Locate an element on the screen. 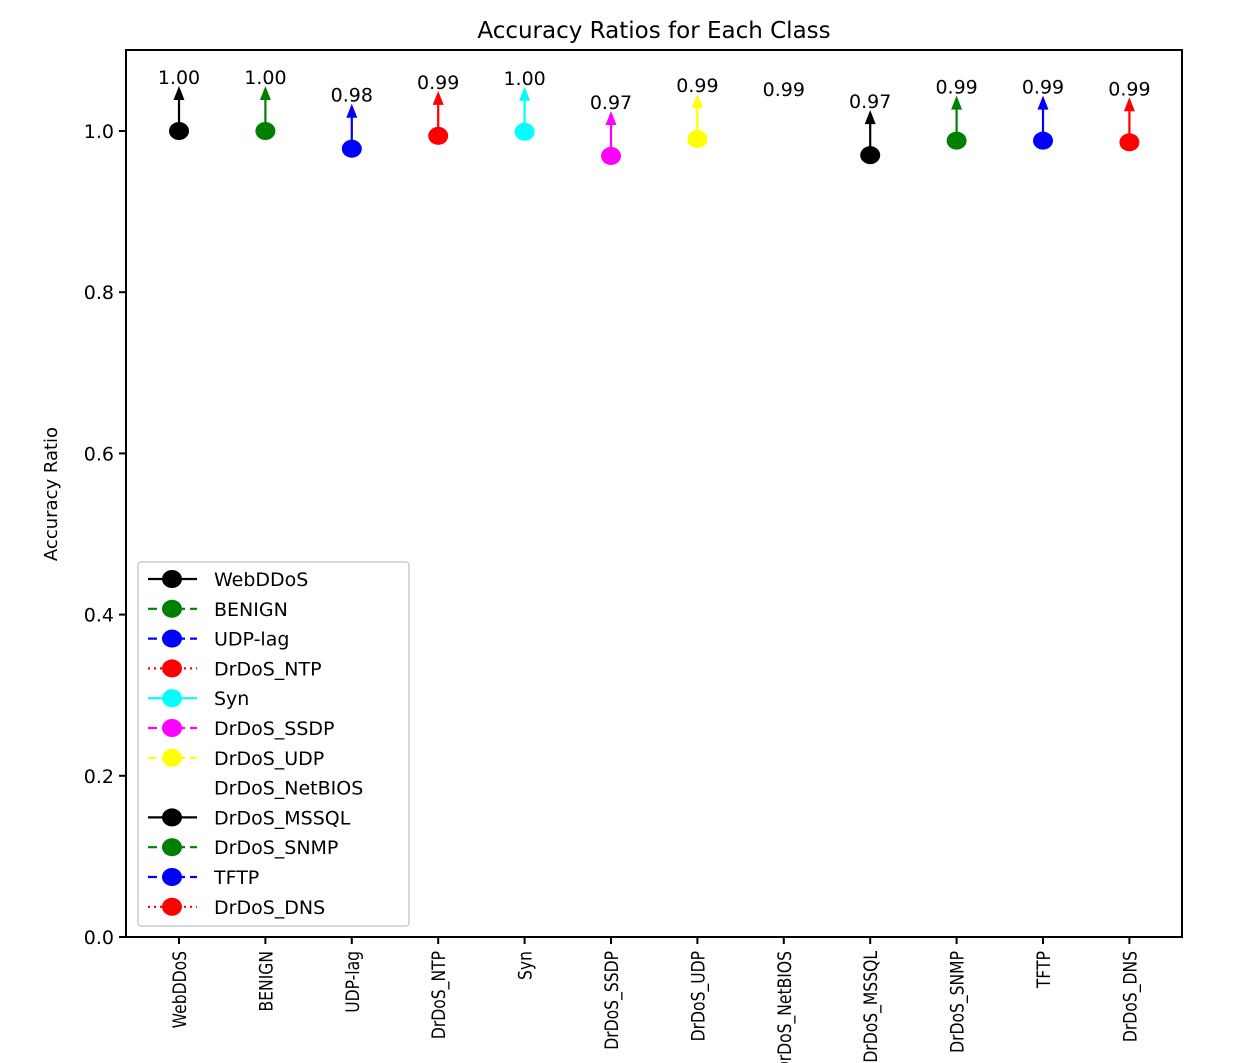  legend-item: UDP-lag is located at coordinates (218, 640).